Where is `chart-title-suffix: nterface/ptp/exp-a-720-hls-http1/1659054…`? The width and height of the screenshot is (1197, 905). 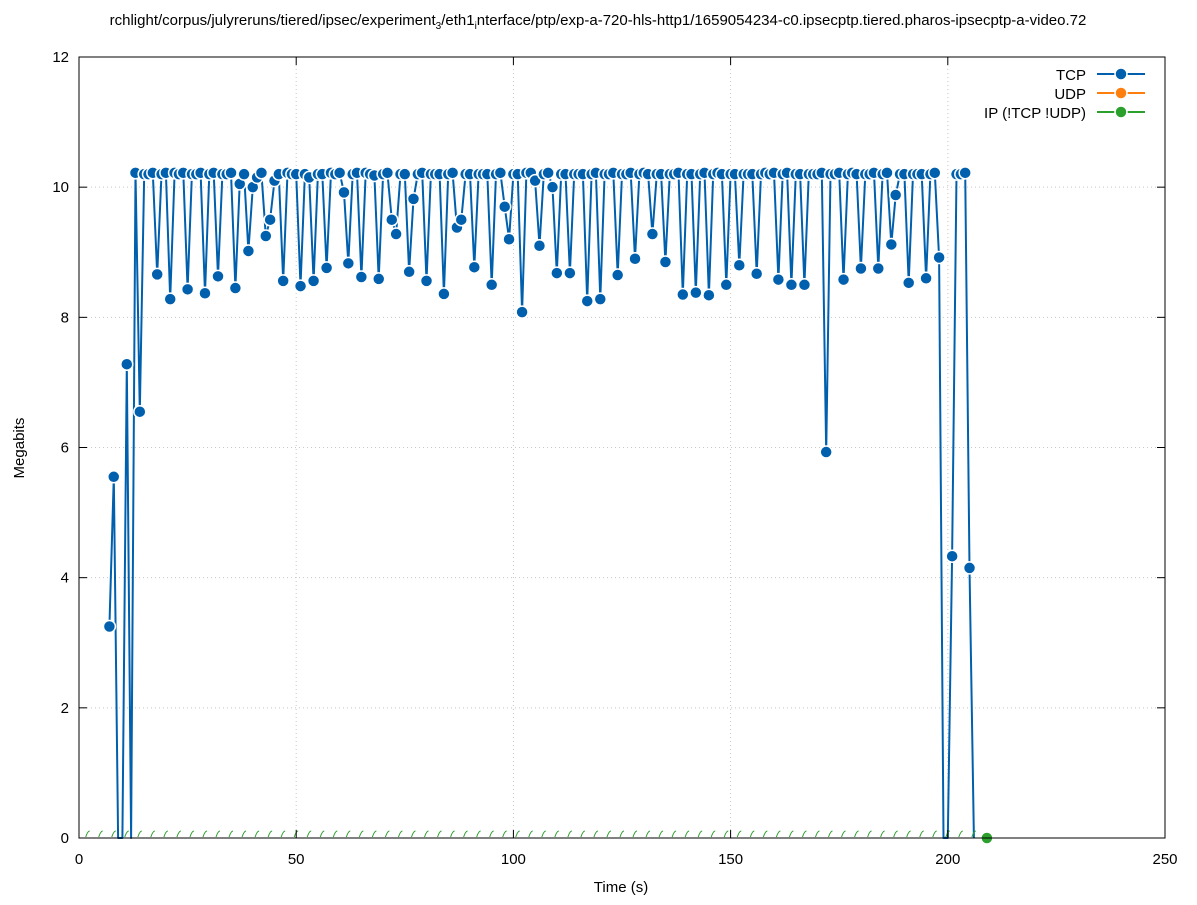
chart-title-suffix: nterface/ptp/exp-a-720-hls-http1/1659054… is located at coordinates (782, 20).